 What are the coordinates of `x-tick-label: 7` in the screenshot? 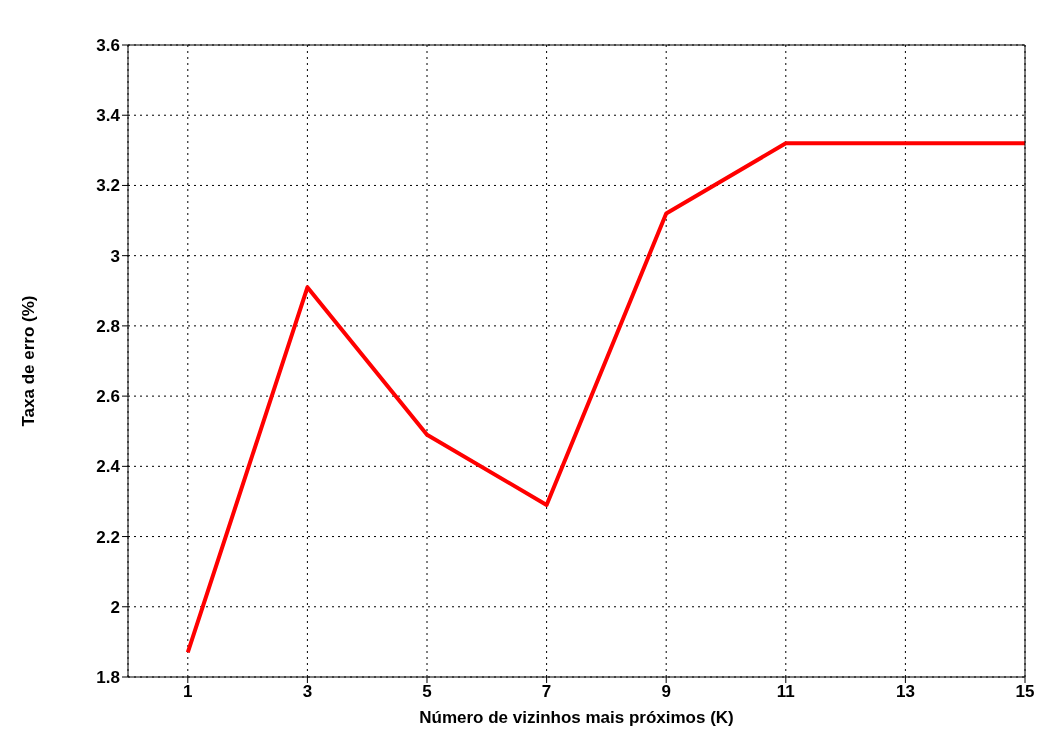 It's located at (546, 692).